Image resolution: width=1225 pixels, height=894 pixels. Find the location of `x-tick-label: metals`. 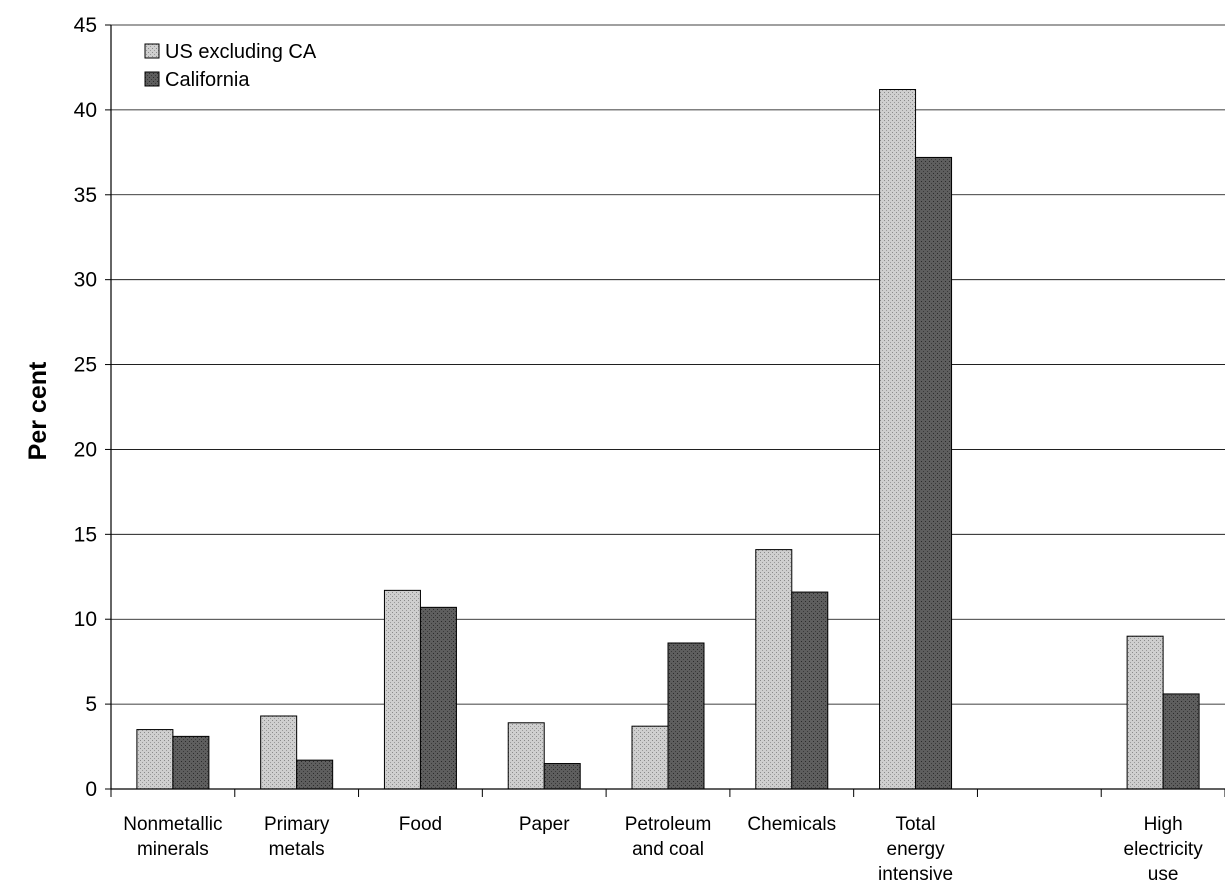

x-tick-label: metals is located at coordinates (297, 849).